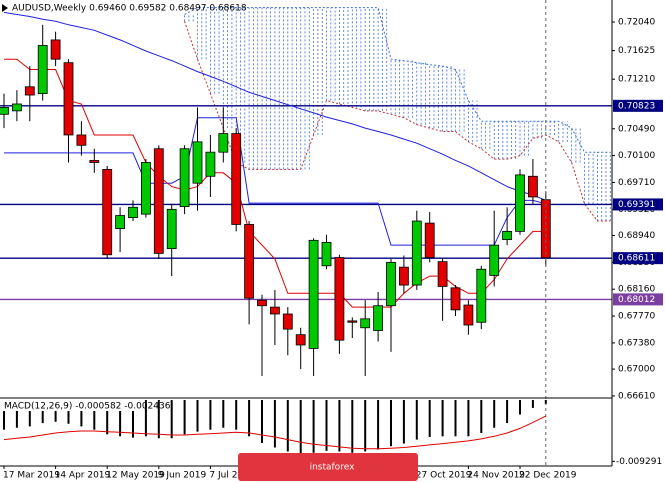  Describe the element at coordinates (636, 290) in the screenshot. I see `y-tick-label: 0.68160` at that location.